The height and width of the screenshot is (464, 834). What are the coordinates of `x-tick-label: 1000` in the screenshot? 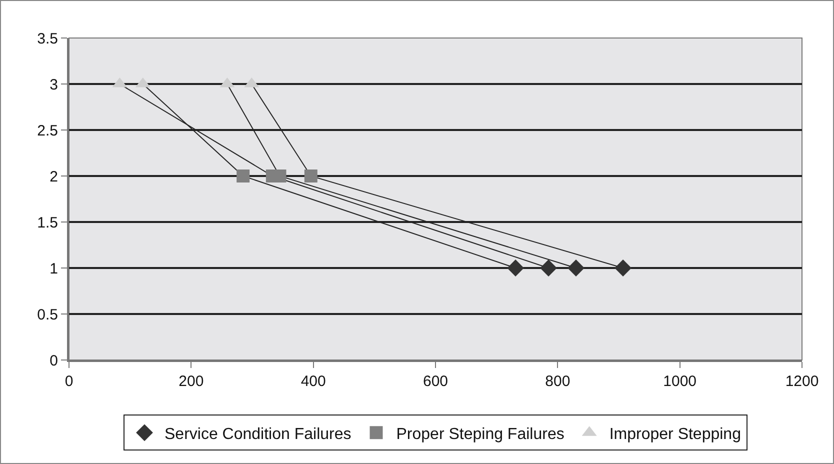 It's located at (680, 381).